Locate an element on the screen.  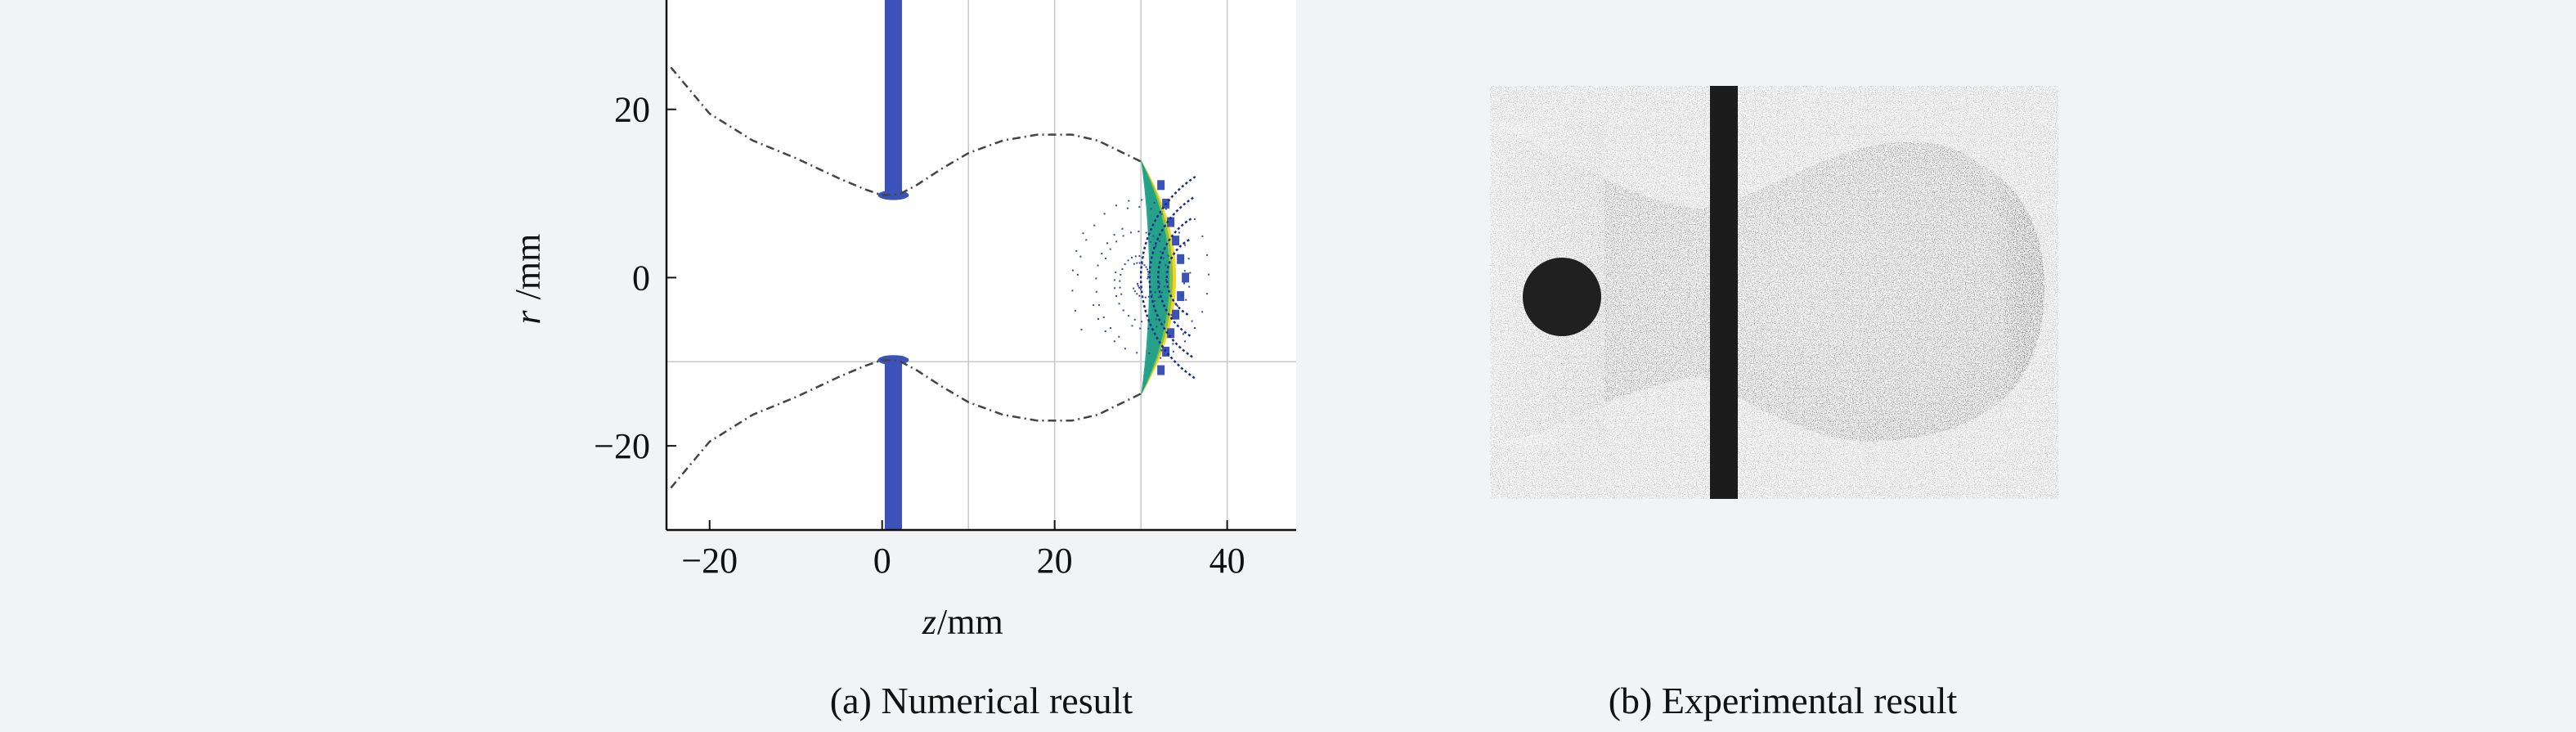
x-axis-label-unit: /mm is located at coordinates (970, 622).